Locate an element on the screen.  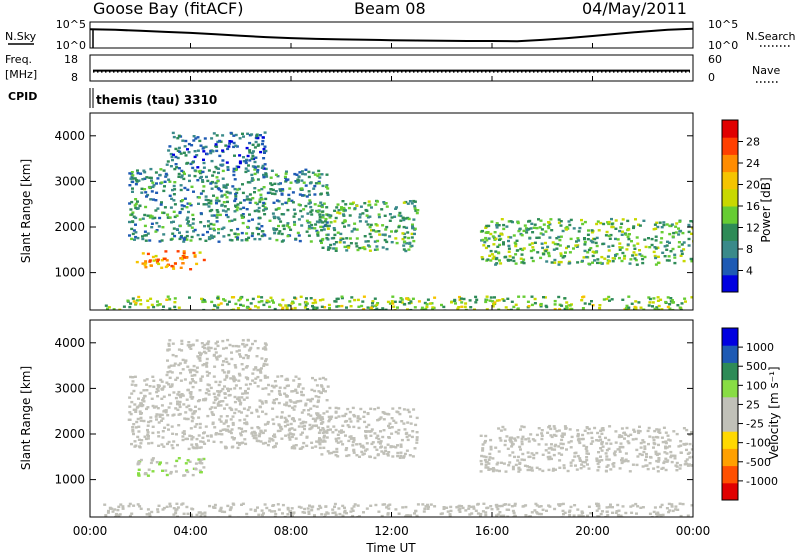
power-cell-r0 is located at coordinates (195, 255).